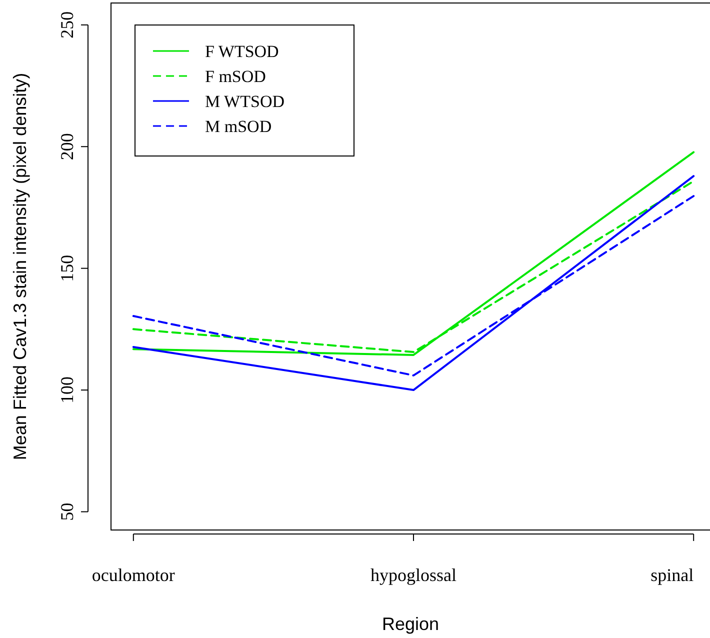 The image size is (710, 638). I want to click on x-tick-label: hypoglossal, so click(413, 575).